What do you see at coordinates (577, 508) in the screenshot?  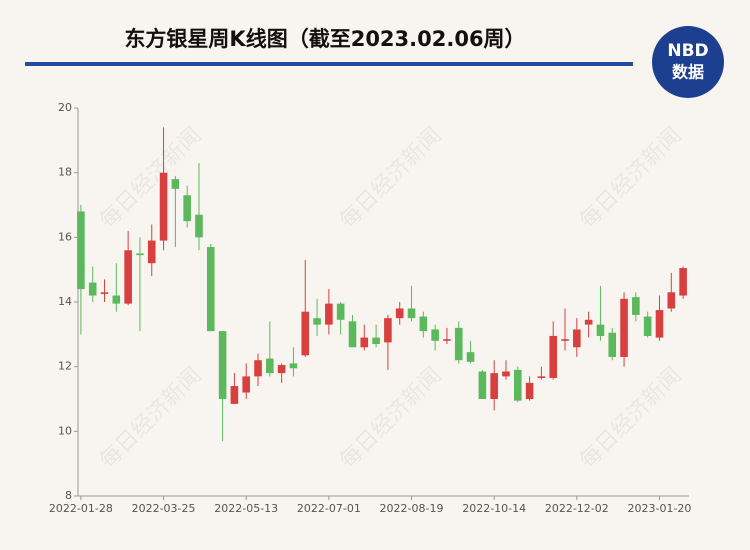 I see `x-tick-label: 2022-12-02` at bounding box center [577, 508].